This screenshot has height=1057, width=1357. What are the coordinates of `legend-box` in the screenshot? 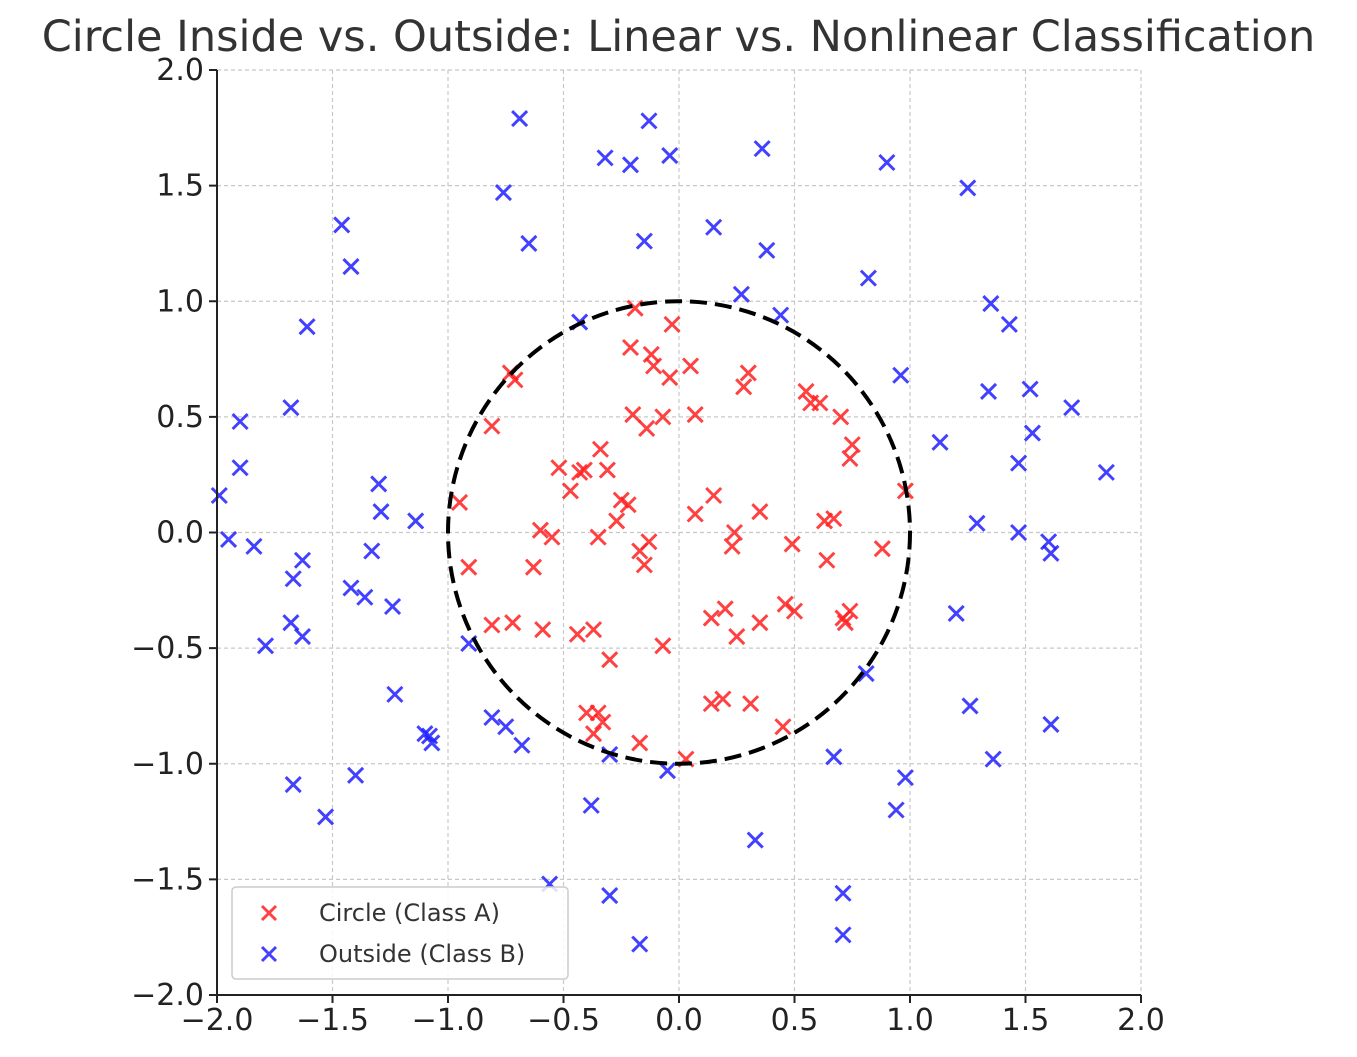 It's located at (400, 933).